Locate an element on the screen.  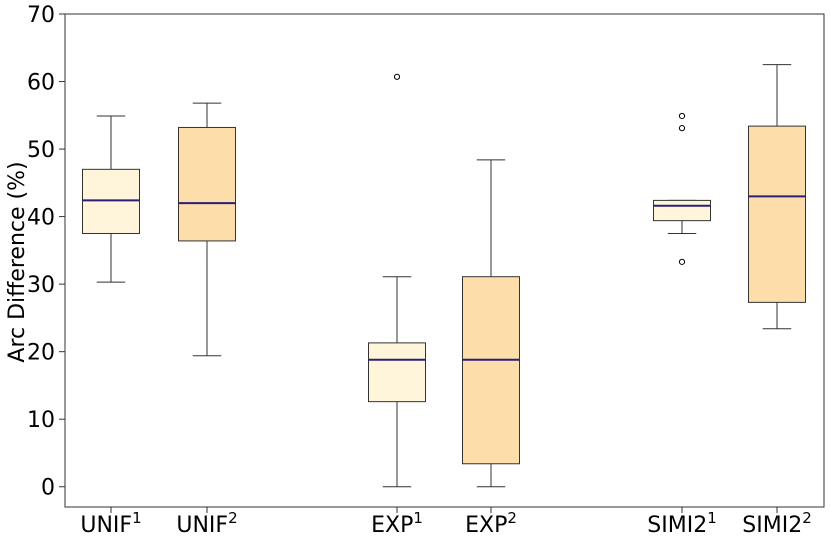
y-tick-label: 10 is located at coordinates (41, 420).